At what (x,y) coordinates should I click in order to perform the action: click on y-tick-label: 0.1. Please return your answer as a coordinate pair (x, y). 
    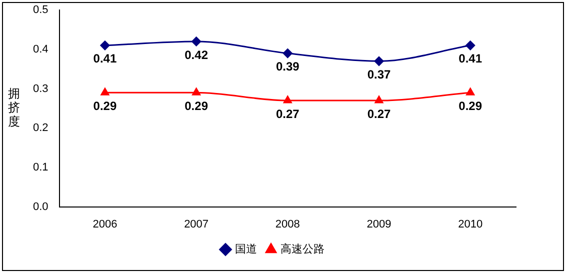
    Looking at the image, I should click on (40, 167).